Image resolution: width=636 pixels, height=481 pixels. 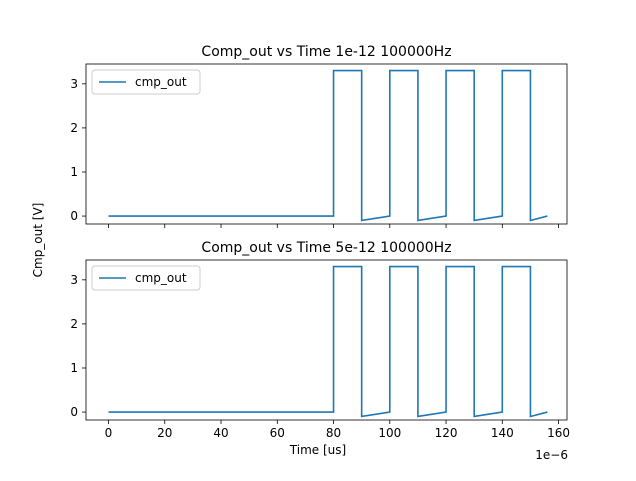 I want to click on shared-y-axis-label: Cmp_out [V], so click(x=38, y=240).